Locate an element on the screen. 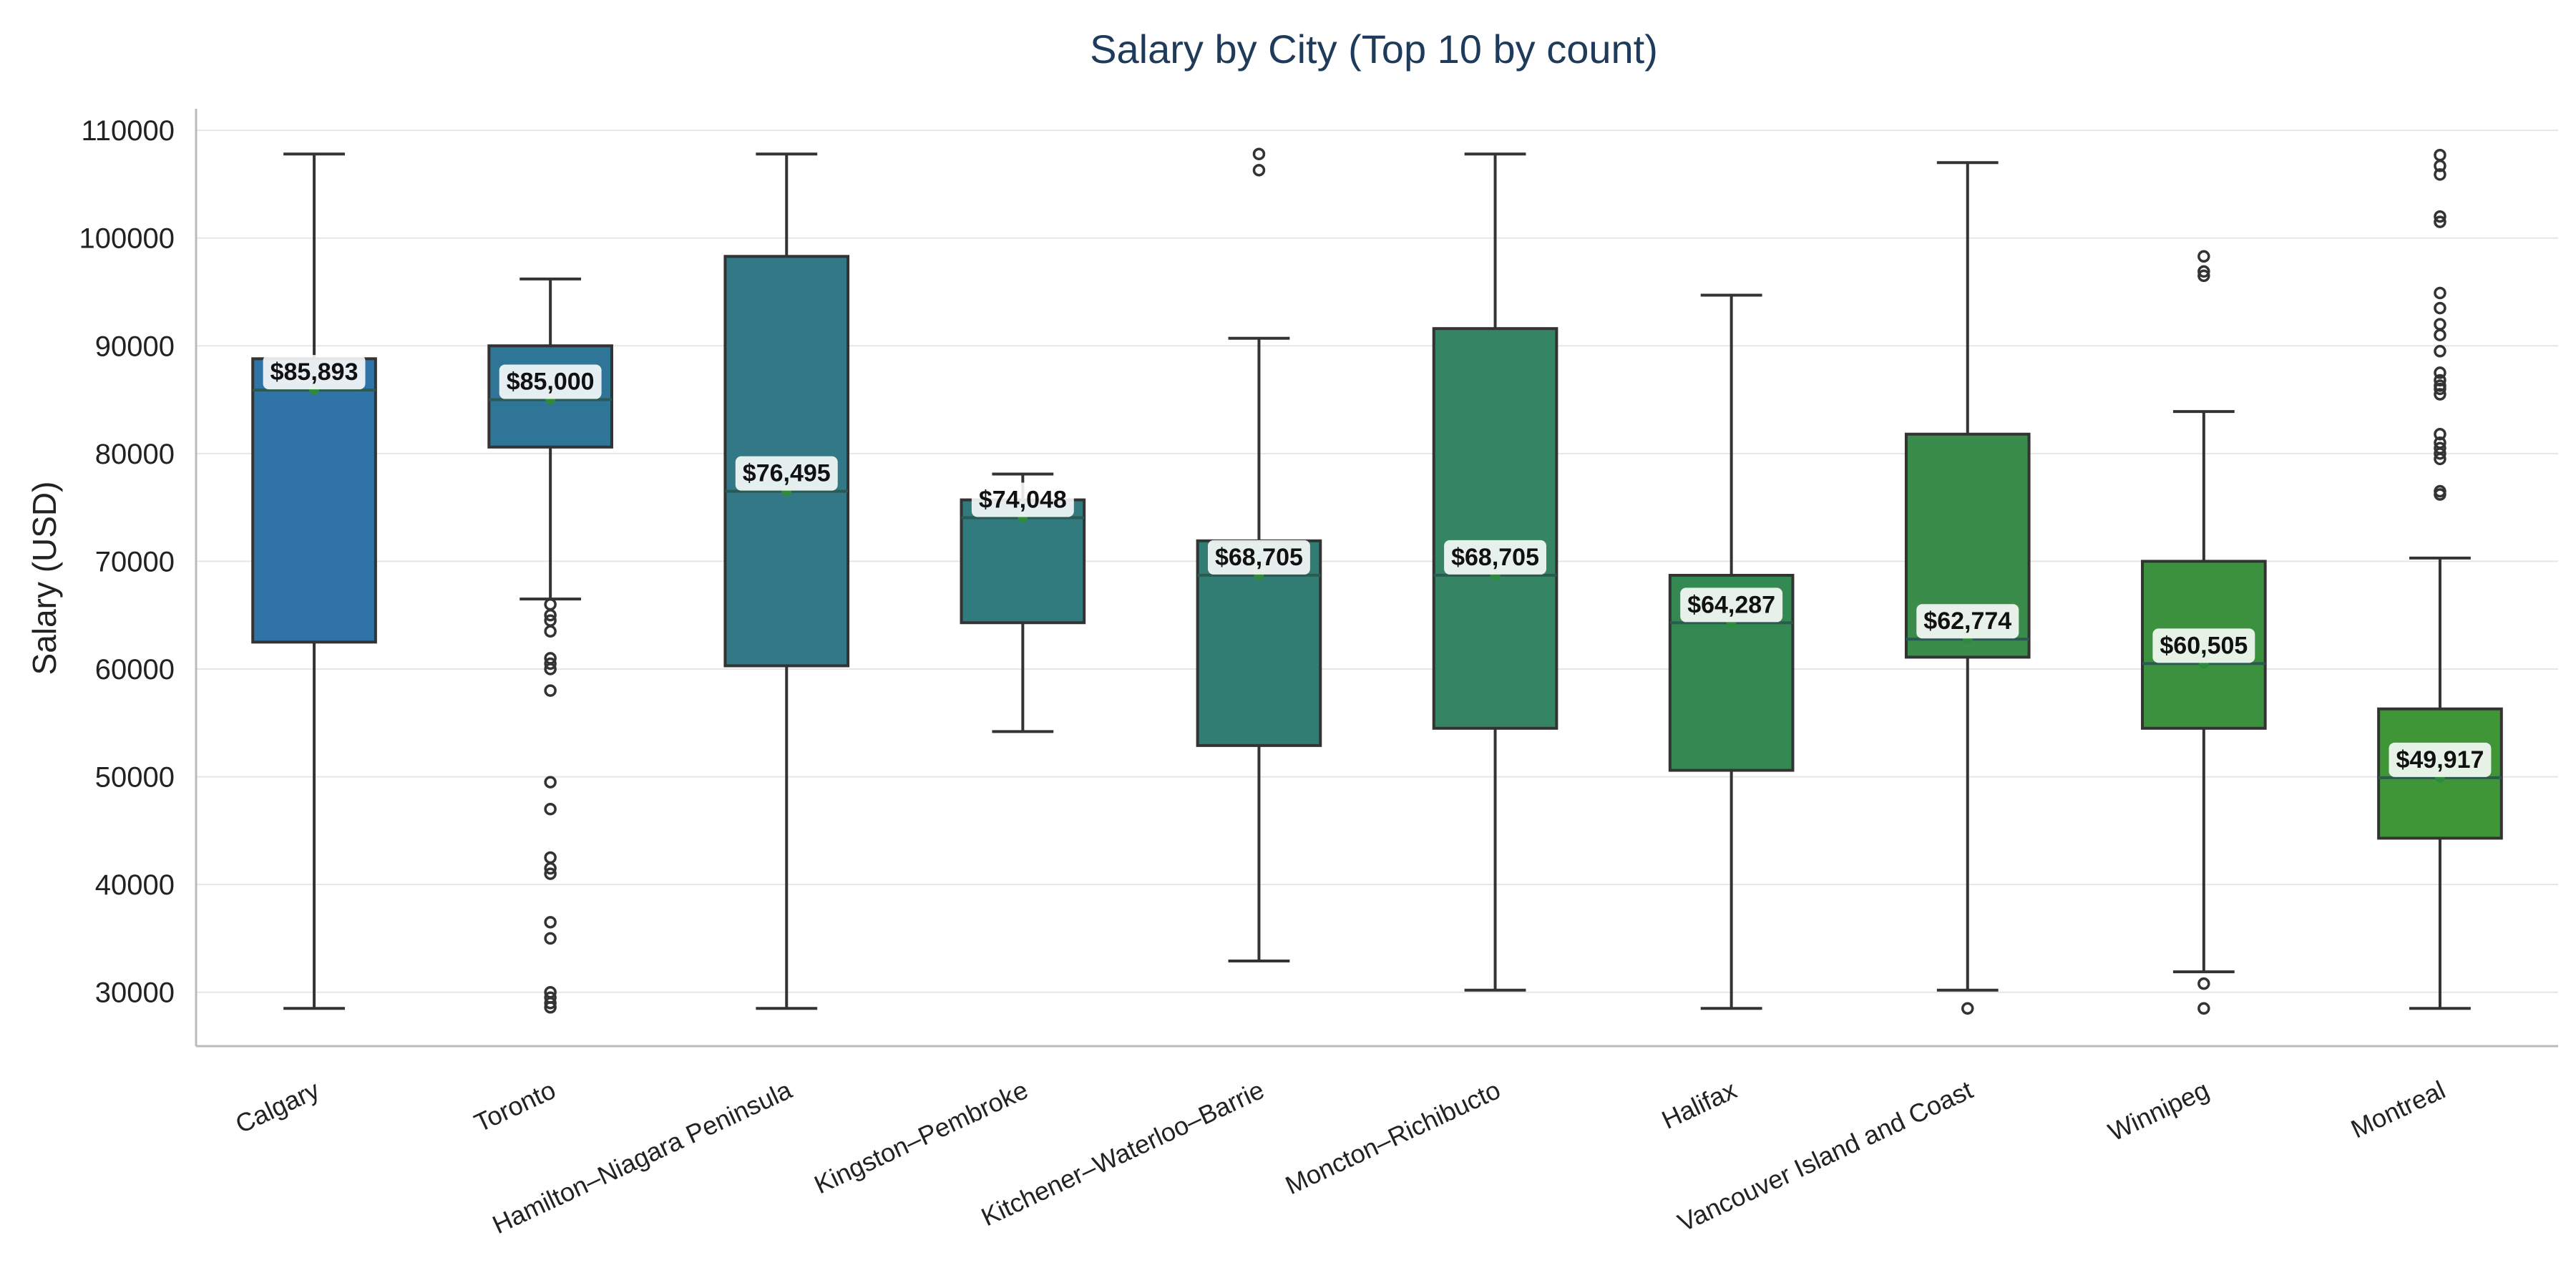  median-label-text: $60,505 is located at coordinates (2204, 645).